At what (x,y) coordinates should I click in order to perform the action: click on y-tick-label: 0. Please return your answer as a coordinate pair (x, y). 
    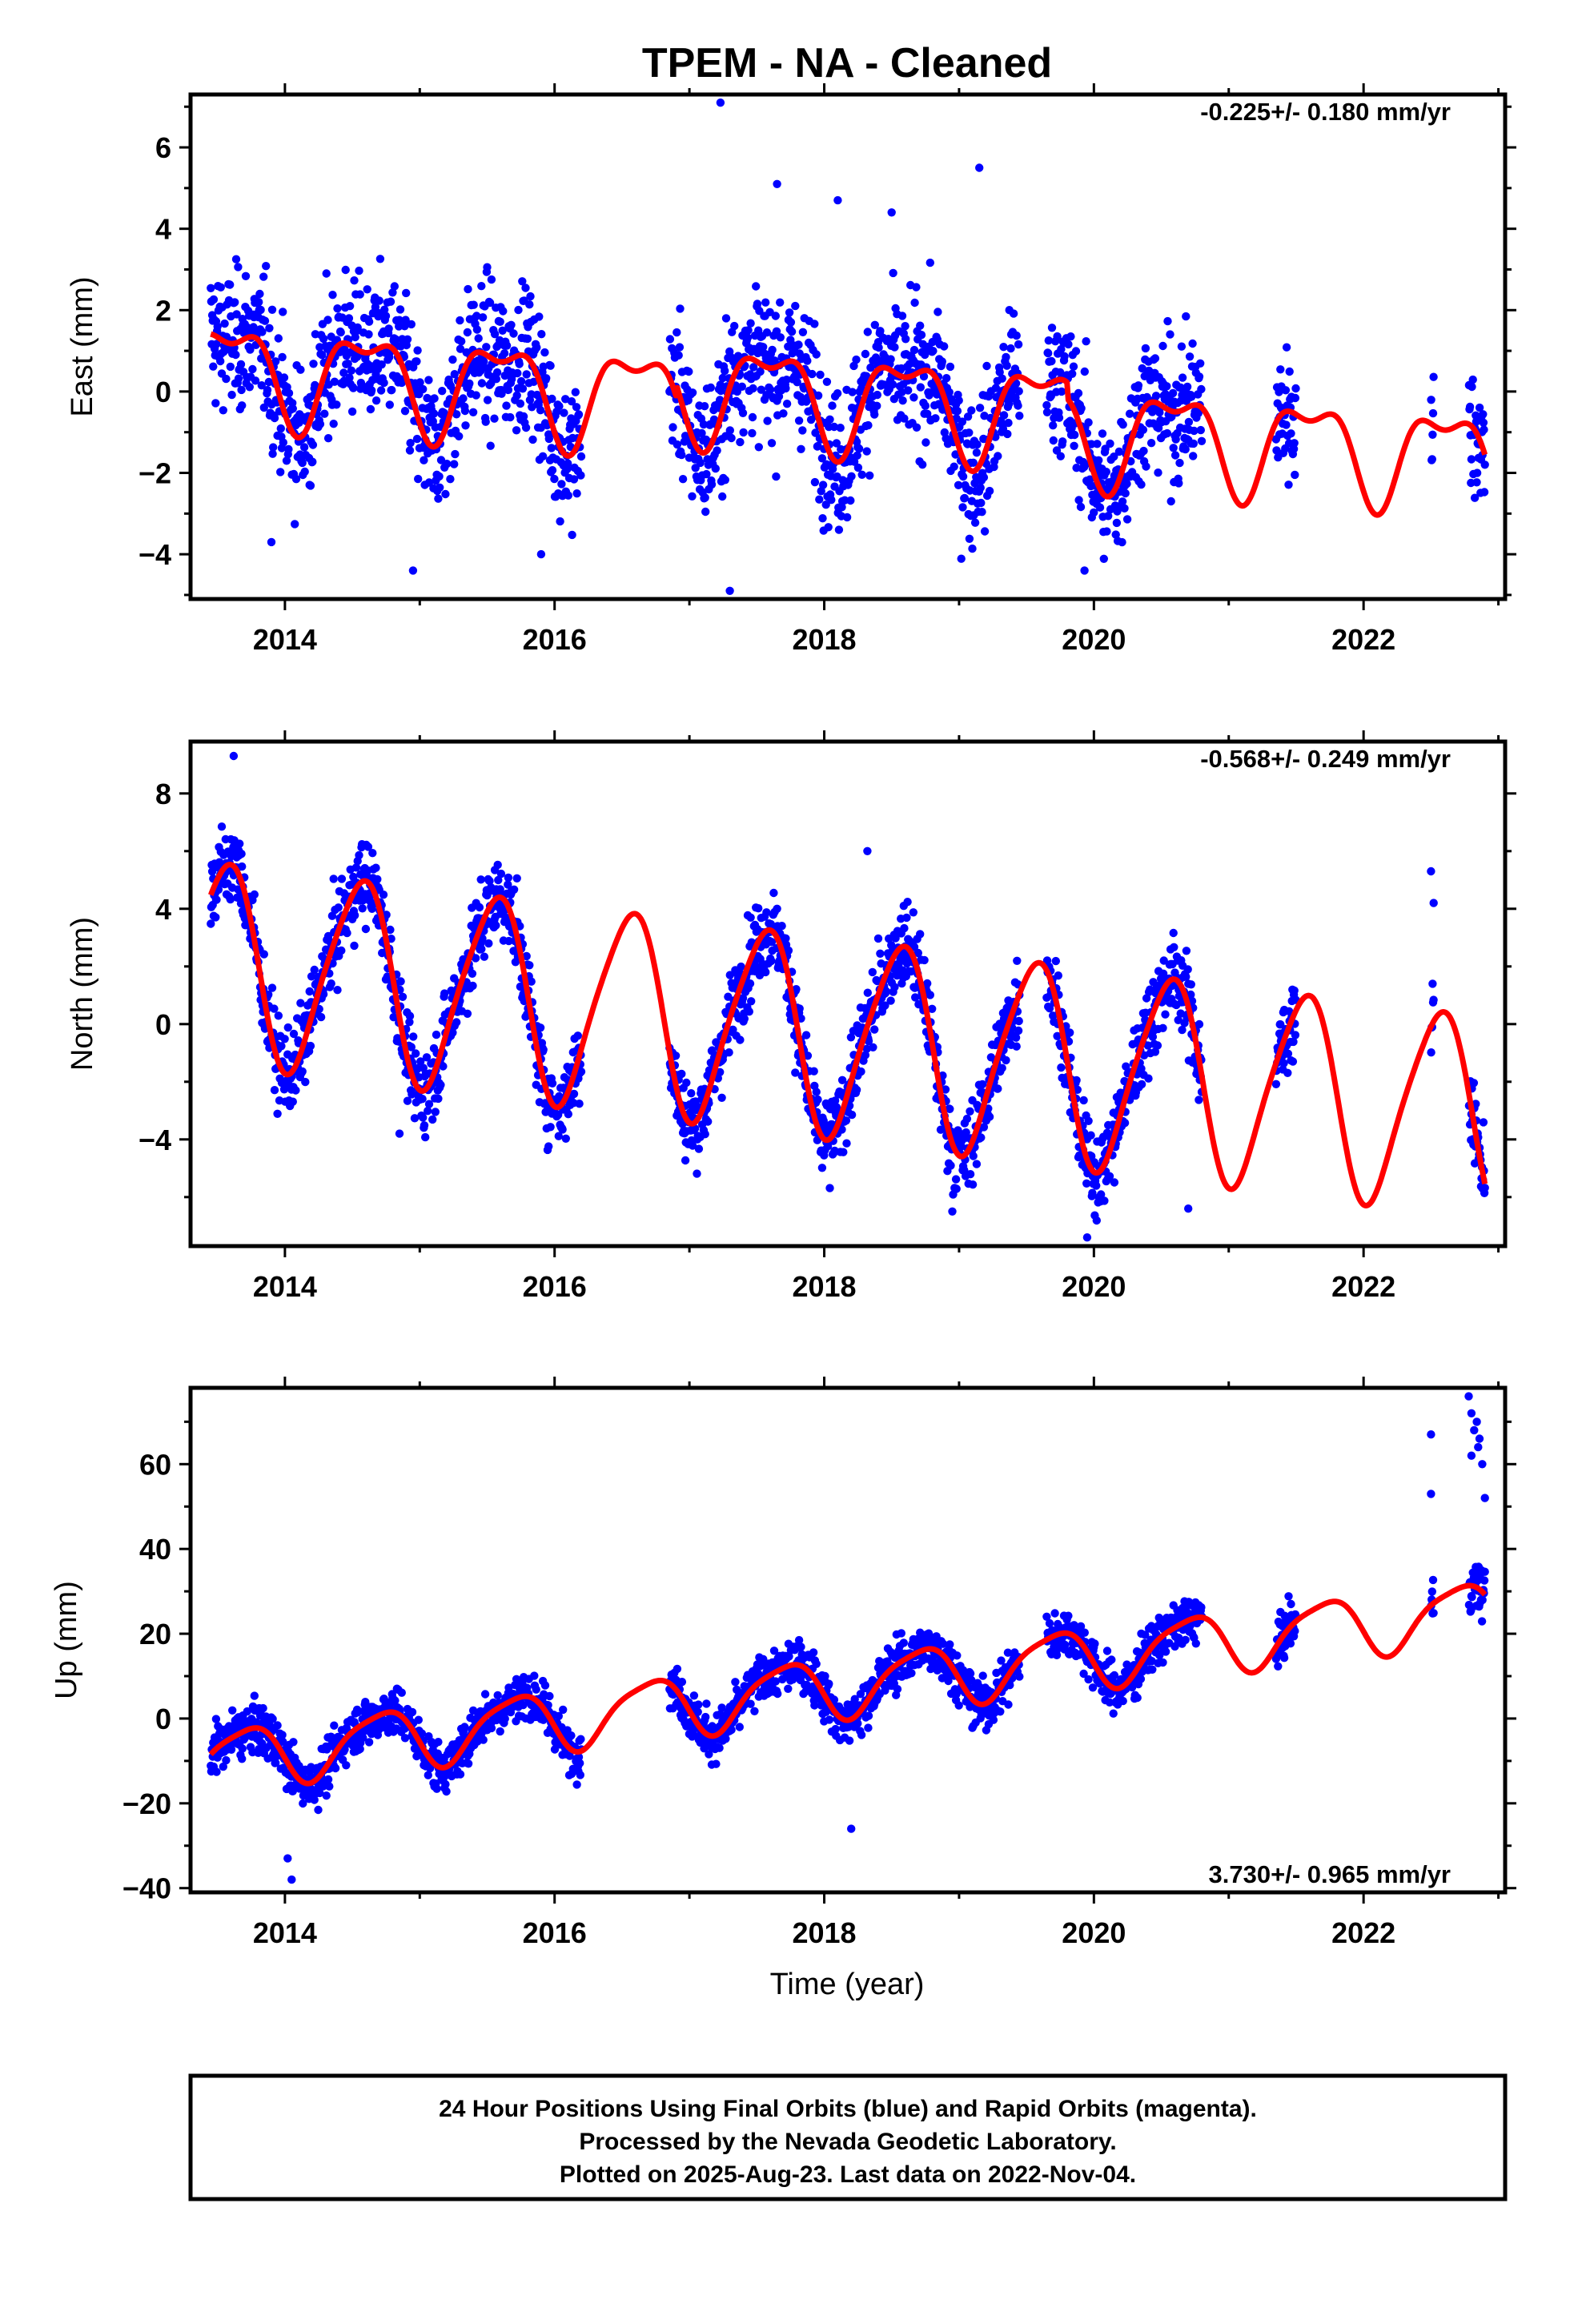
    Looking at the image, I should click on (163, 1024).